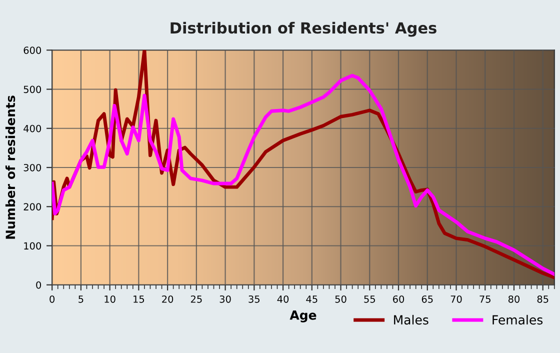  Describe the element at coordinates (10, 167) in the screenshot. I see `y-axis-title: Number of residents` at that location.